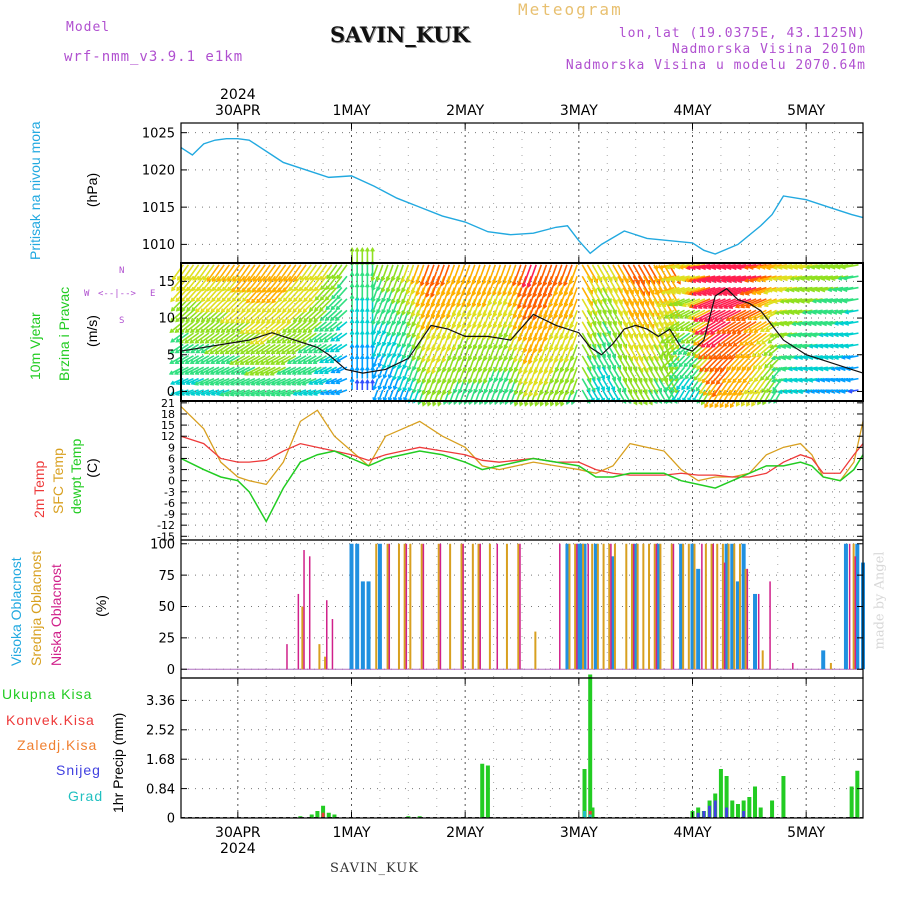  What do you see at coordinates (158, 245) in the screenshot?
I see `pressure-tick-label: 1010` at bounding box center [158, 245].